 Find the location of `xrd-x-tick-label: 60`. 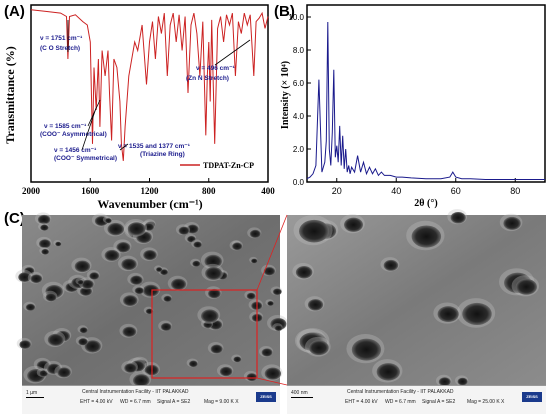

xrd-x-tick-label: 60 is located at coordinates (456, 191).